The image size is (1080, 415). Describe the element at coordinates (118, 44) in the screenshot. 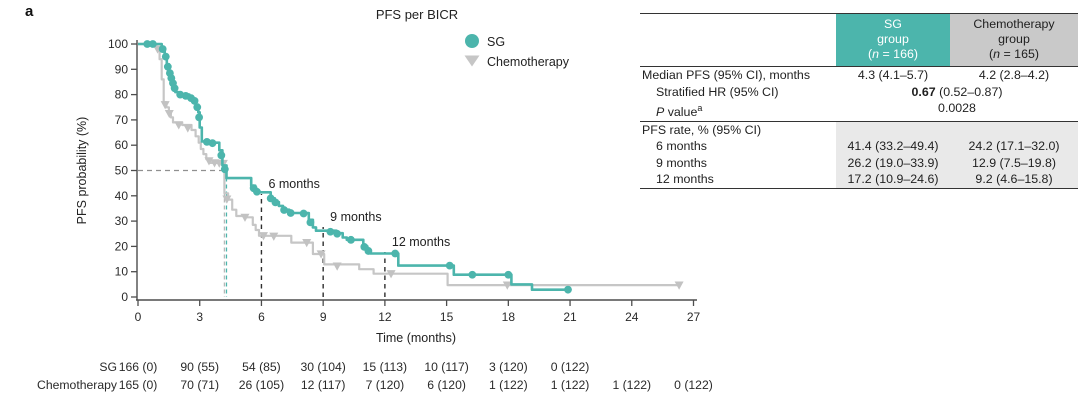

I see `y-tick-label: 100` at that location.